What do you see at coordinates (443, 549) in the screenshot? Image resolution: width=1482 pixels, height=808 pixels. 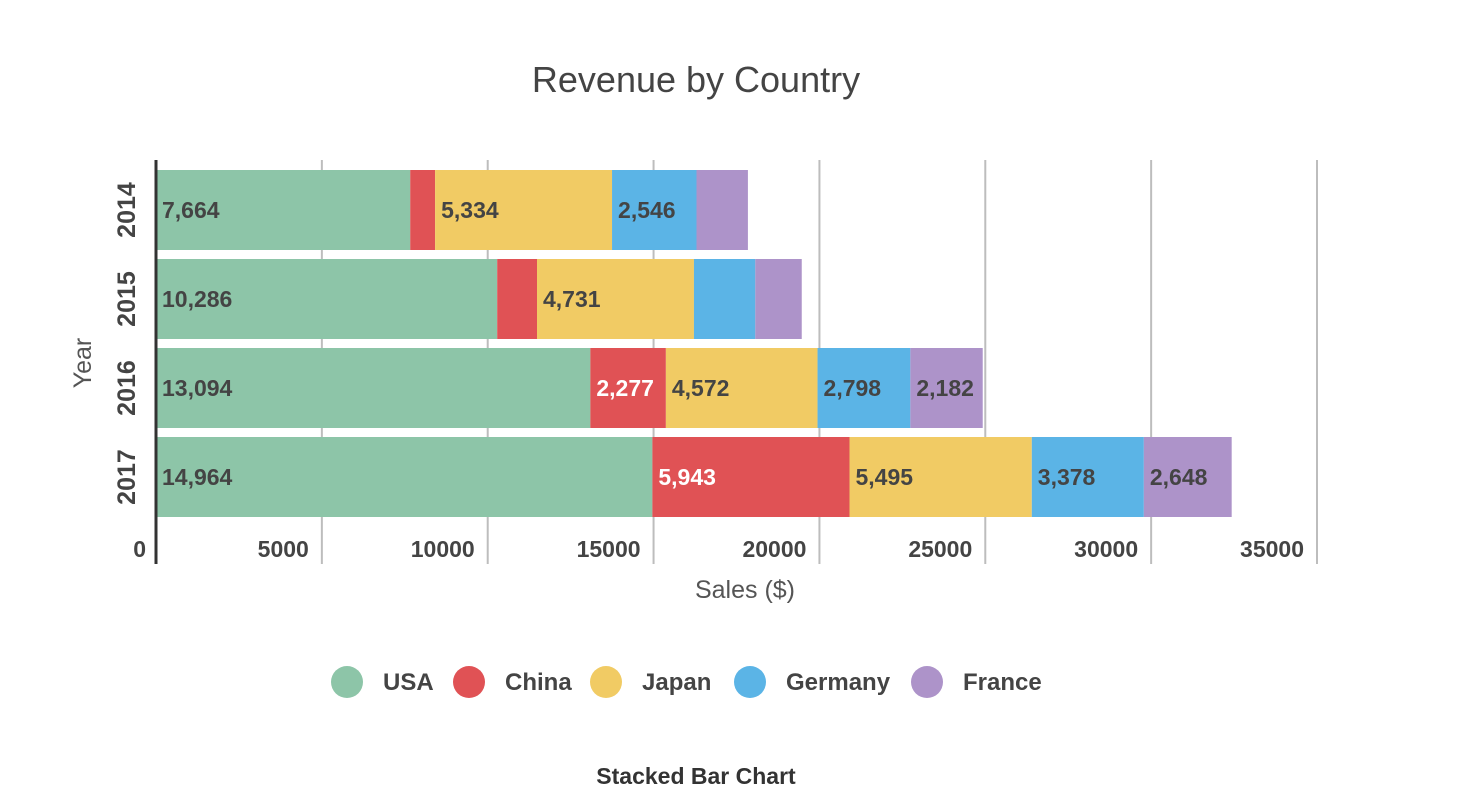 I see `x-tick-label: 10000` at bounding box center [443, 549].